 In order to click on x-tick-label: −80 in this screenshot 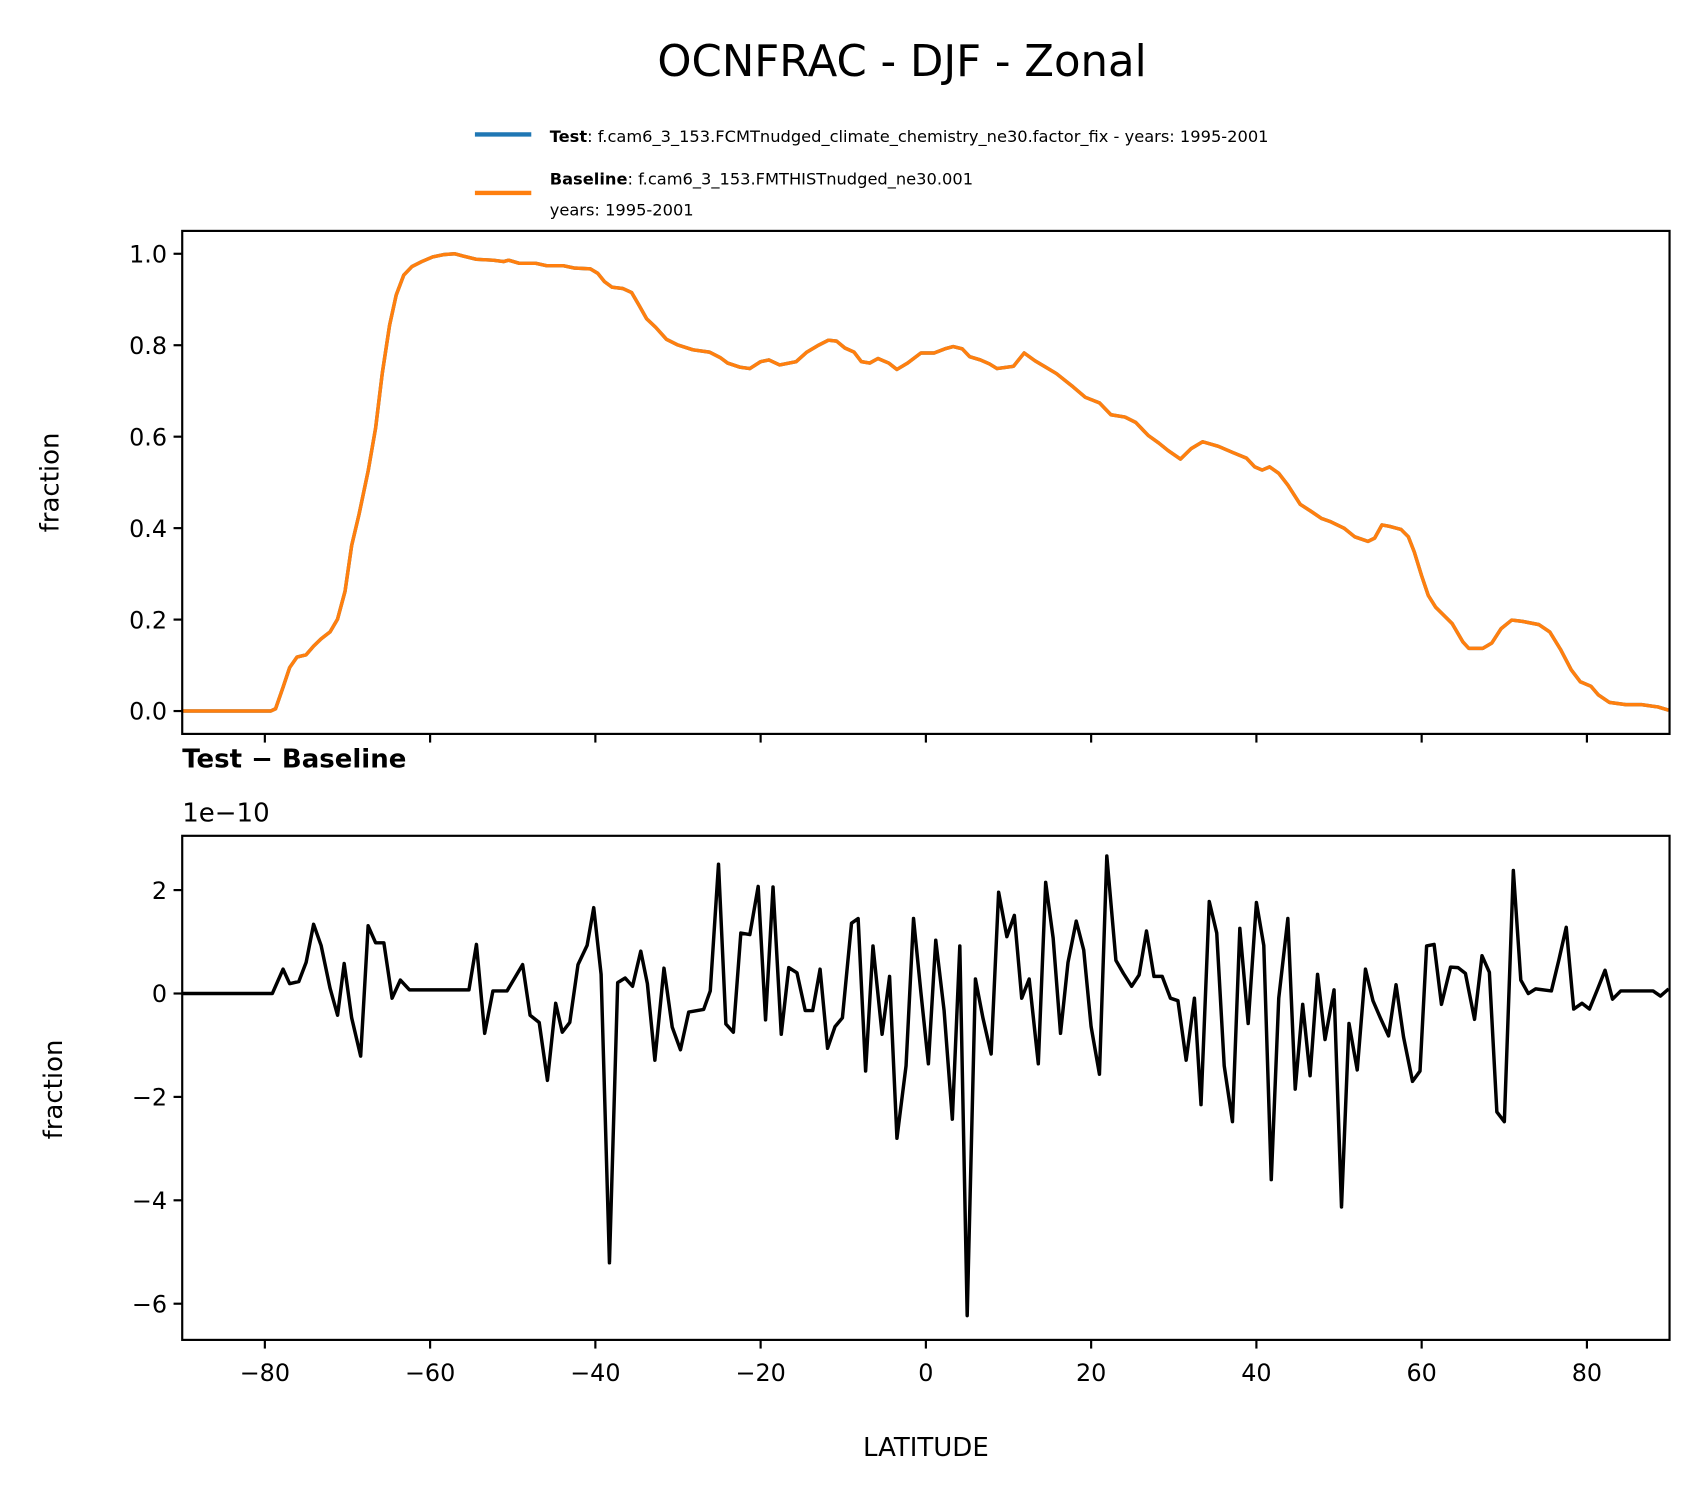, I will do `click(265, 1373)`.